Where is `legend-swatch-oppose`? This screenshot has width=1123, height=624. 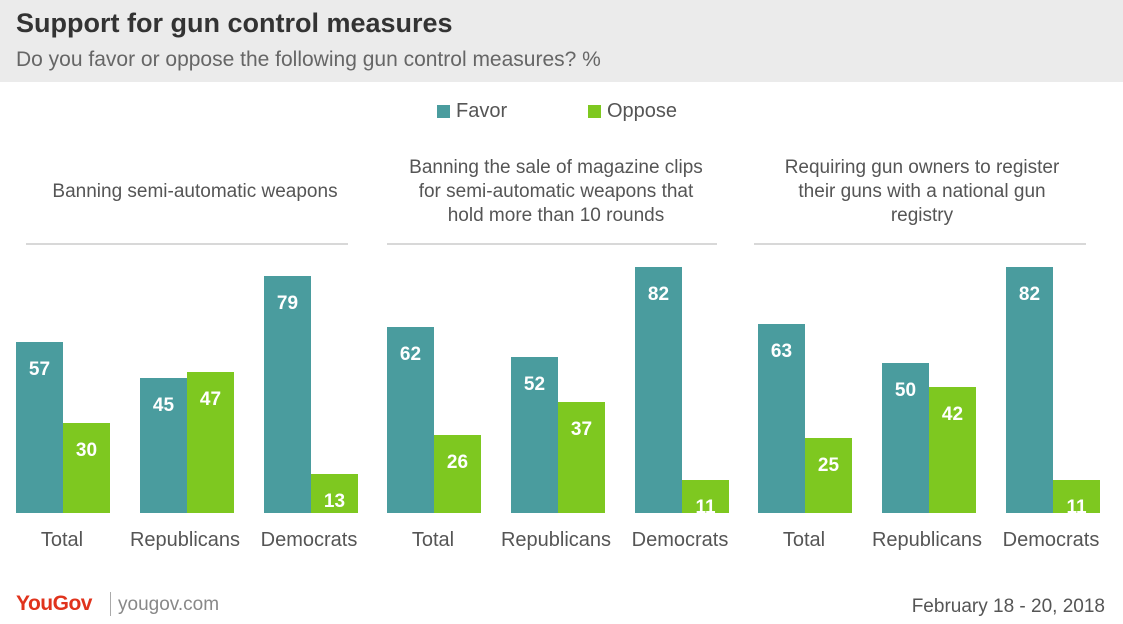 legend-swatch-oppose is located at coordinates (594, 111).